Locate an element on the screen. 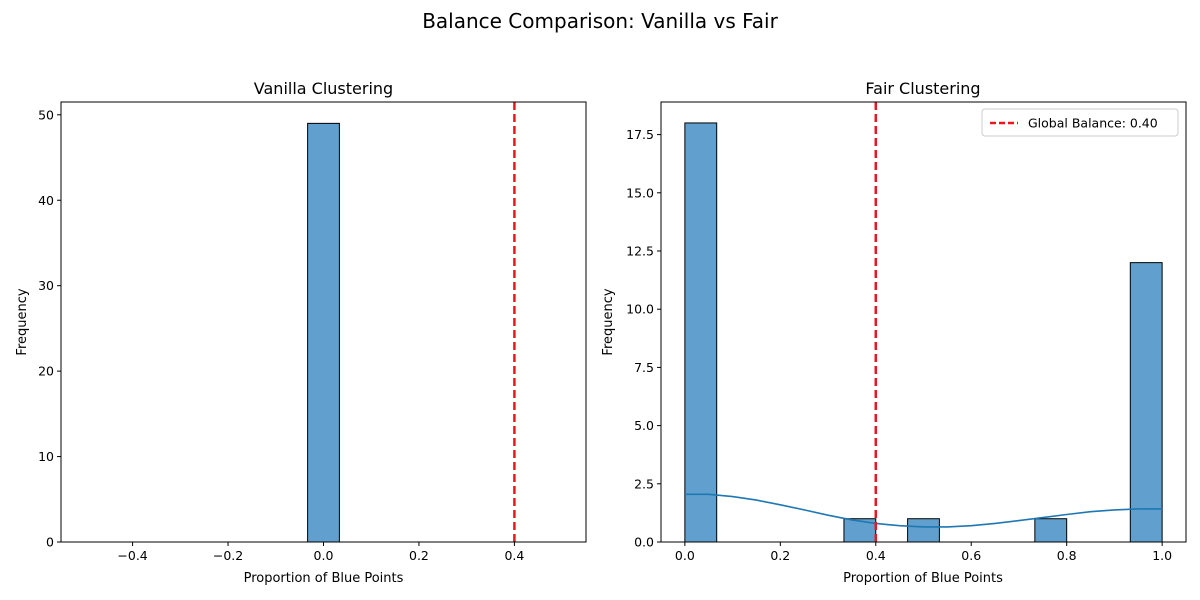 This screenshot has height=600, width=1200. legend-frame is located at coordinates (1080, 122).